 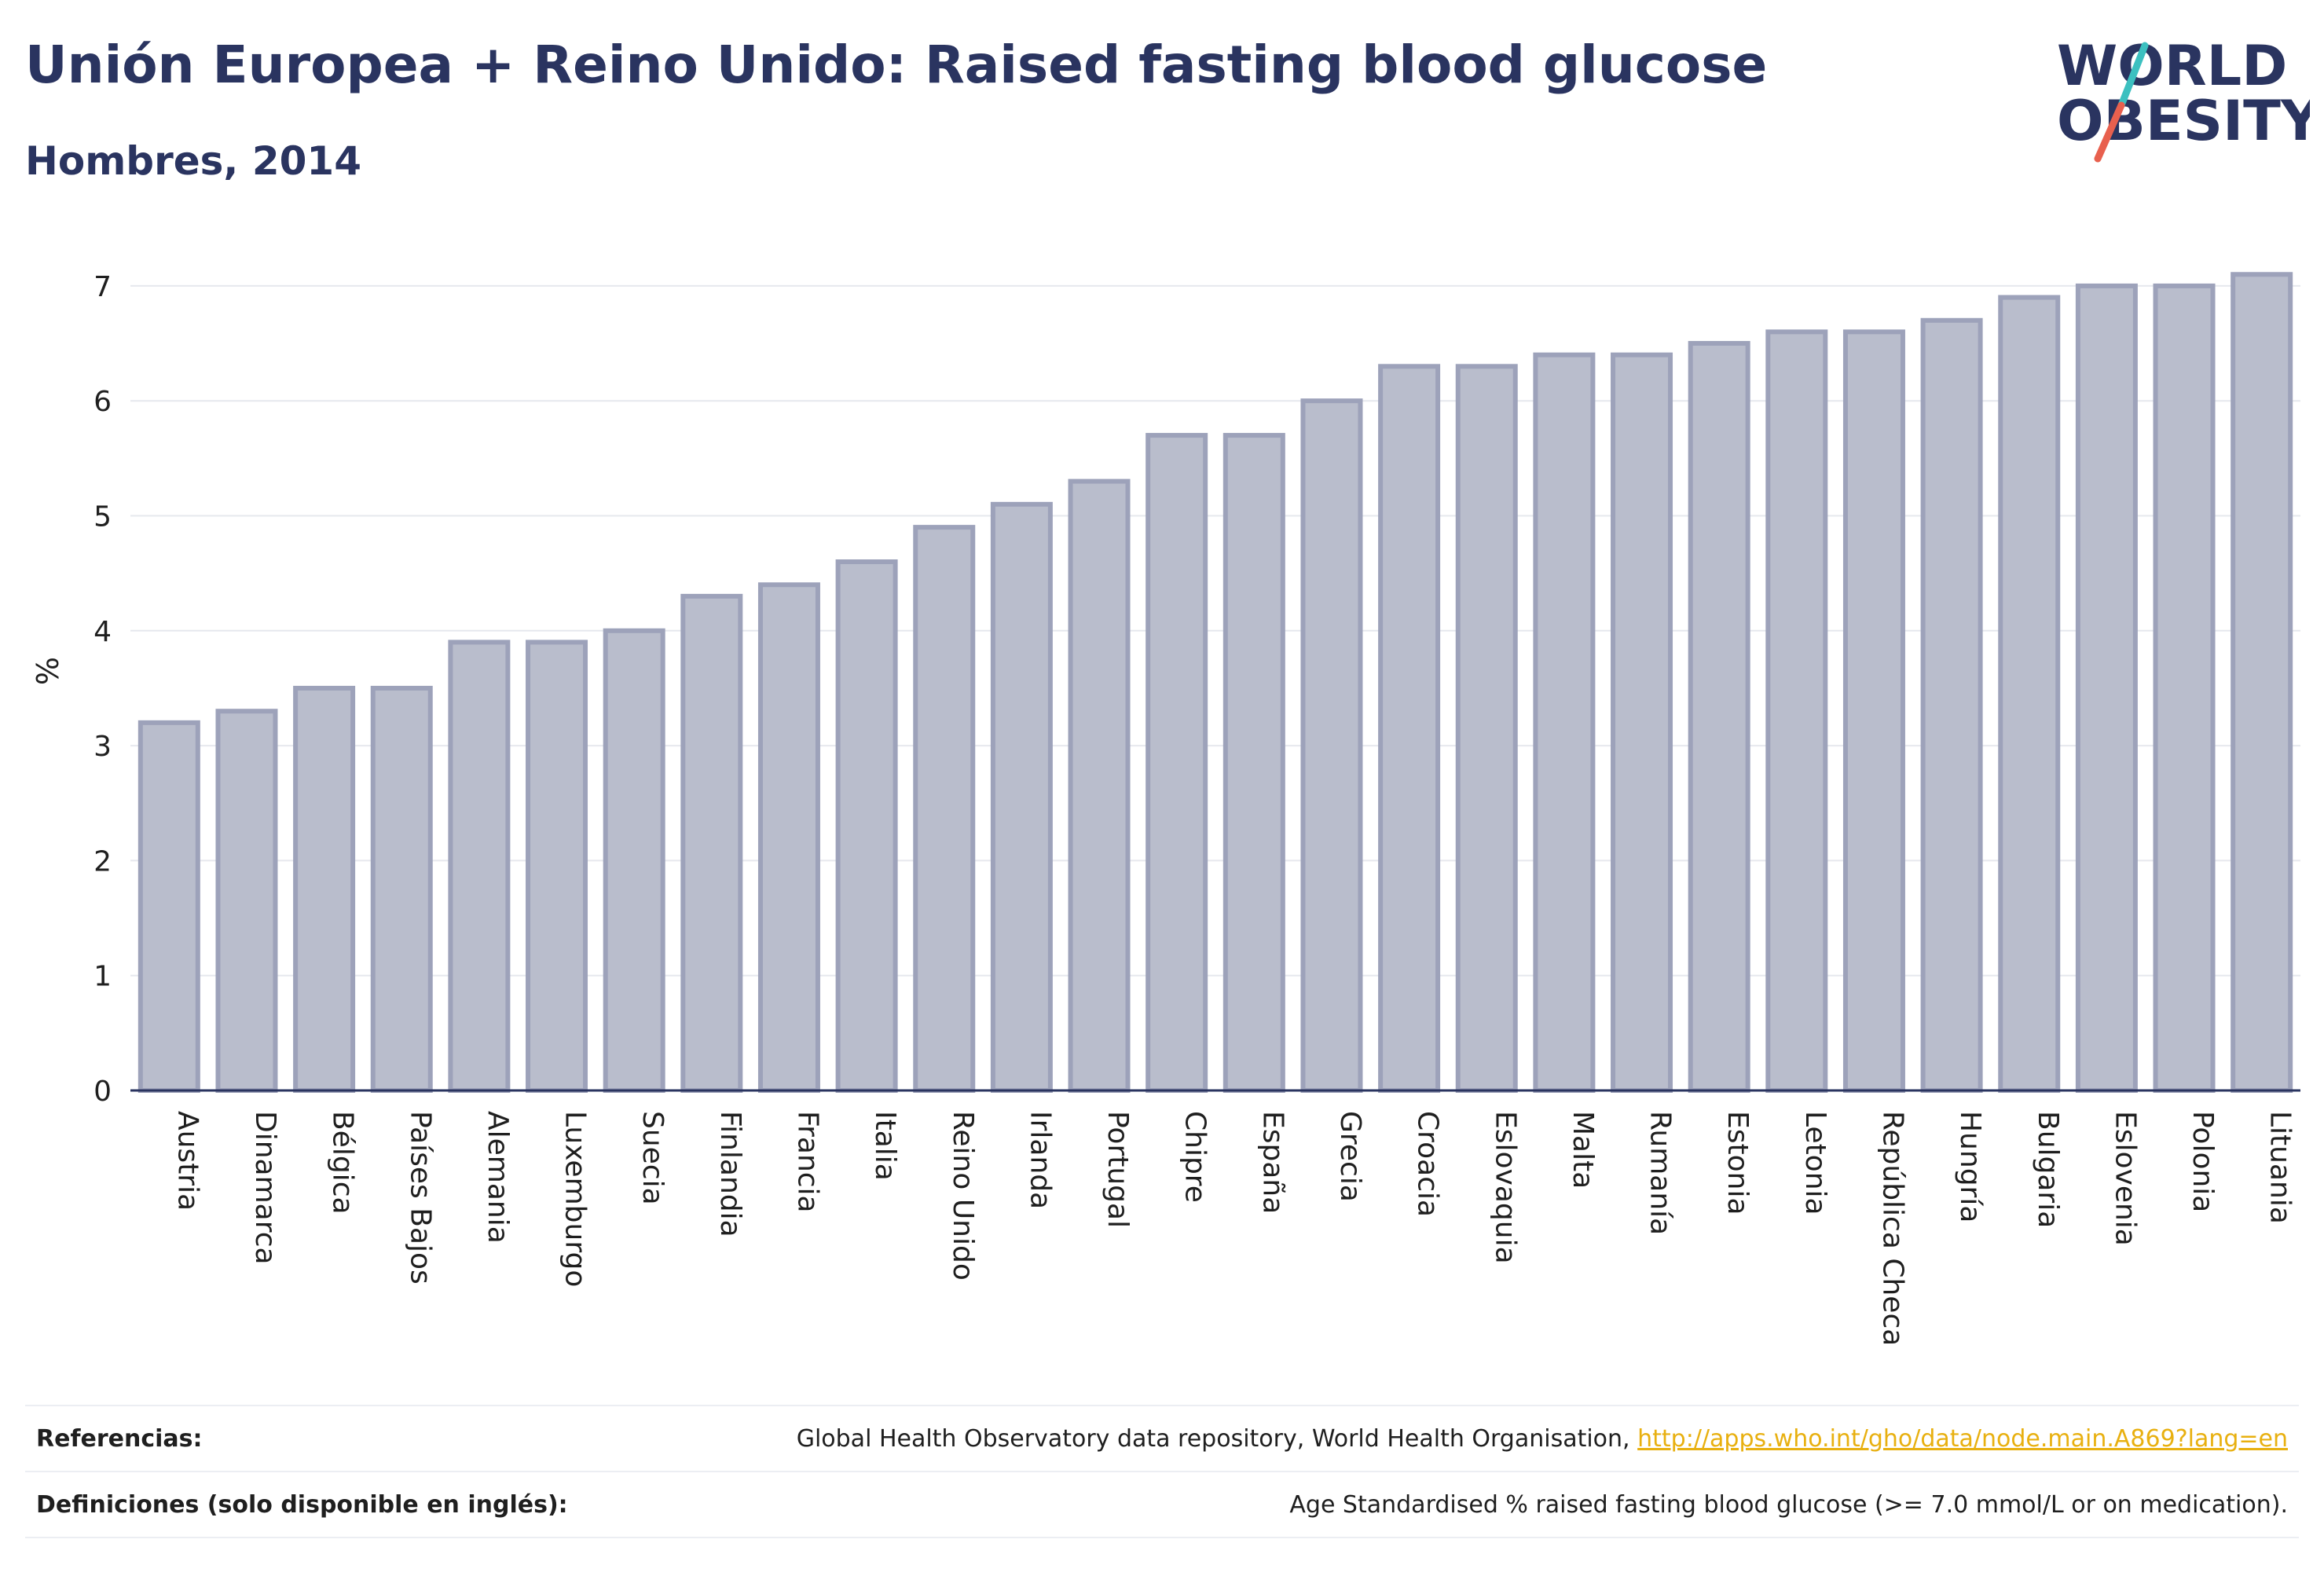 I want to click on x-tick-label: Polonia, so click(x=2203, y=1161).